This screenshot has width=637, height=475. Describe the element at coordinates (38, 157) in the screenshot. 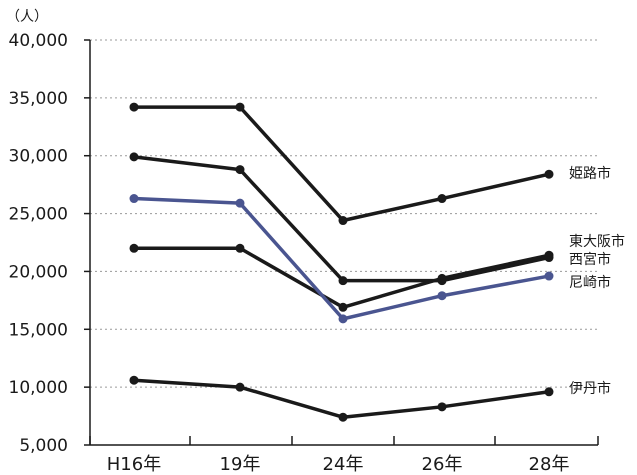

I see `y-tick-label: 30,000` at that location.